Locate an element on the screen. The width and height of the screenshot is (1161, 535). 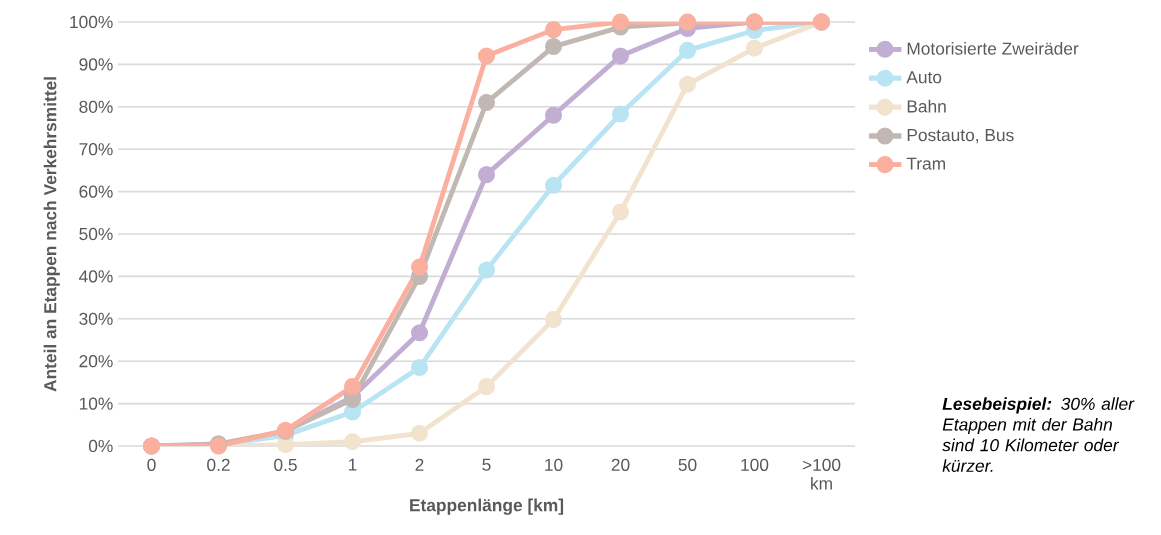
x-tick-label: 0 is located at coordinates (151, 464).